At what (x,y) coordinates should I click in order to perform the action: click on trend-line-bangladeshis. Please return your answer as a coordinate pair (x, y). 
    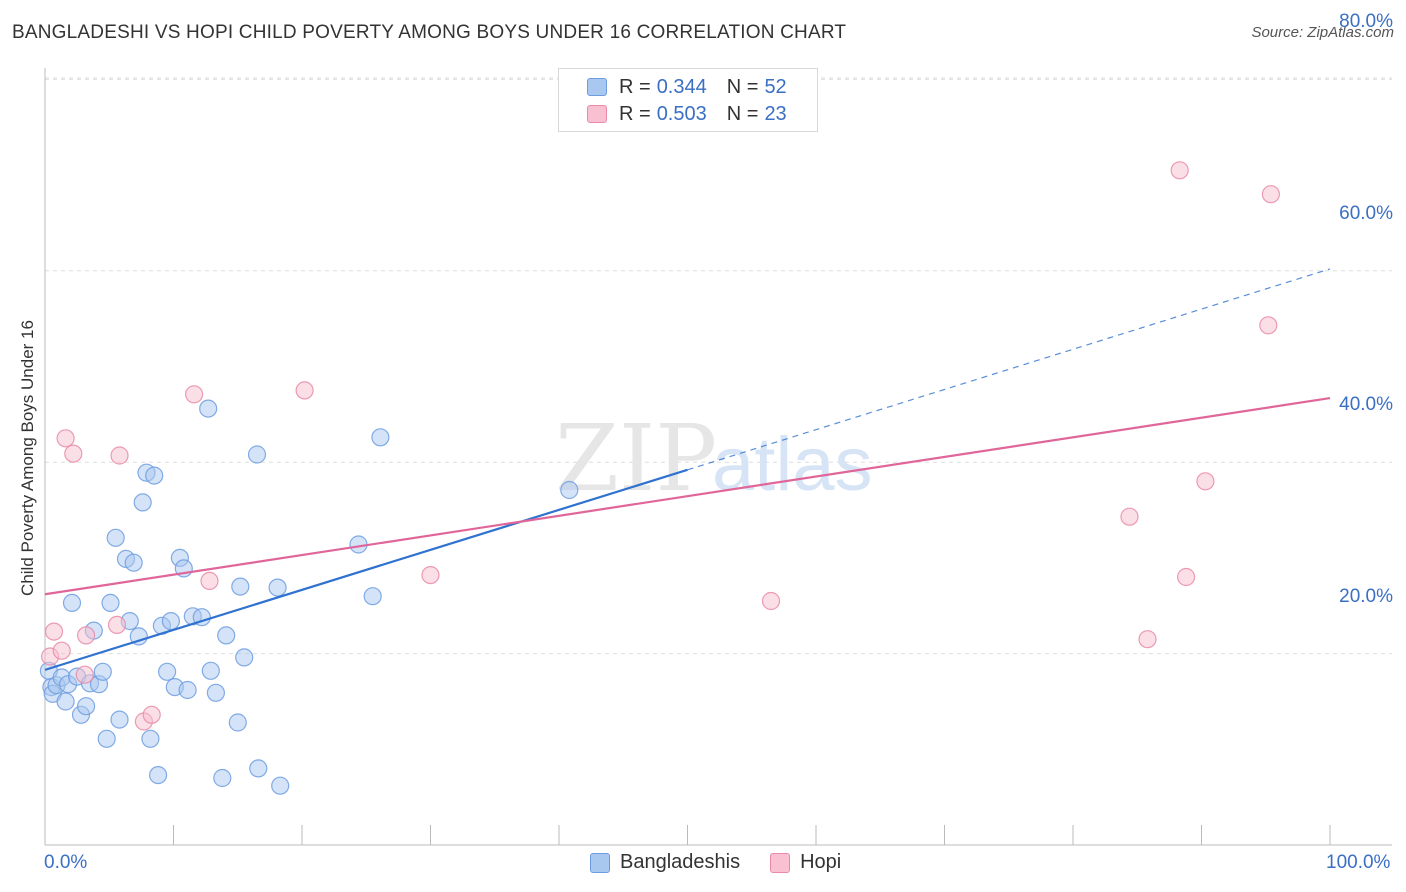
    Looking at the image, I should click on (366, 569).